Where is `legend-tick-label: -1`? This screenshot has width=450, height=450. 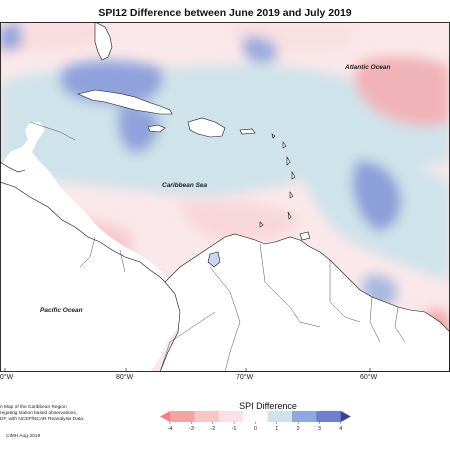
legend-tick-label: -1 is located at coordinates (234, 429).